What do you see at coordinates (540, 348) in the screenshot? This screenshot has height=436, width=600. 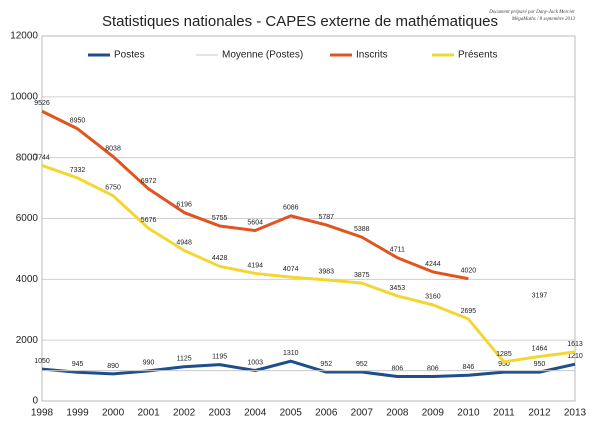 I see `data-label: 1464` at bounding box center [540, 348].